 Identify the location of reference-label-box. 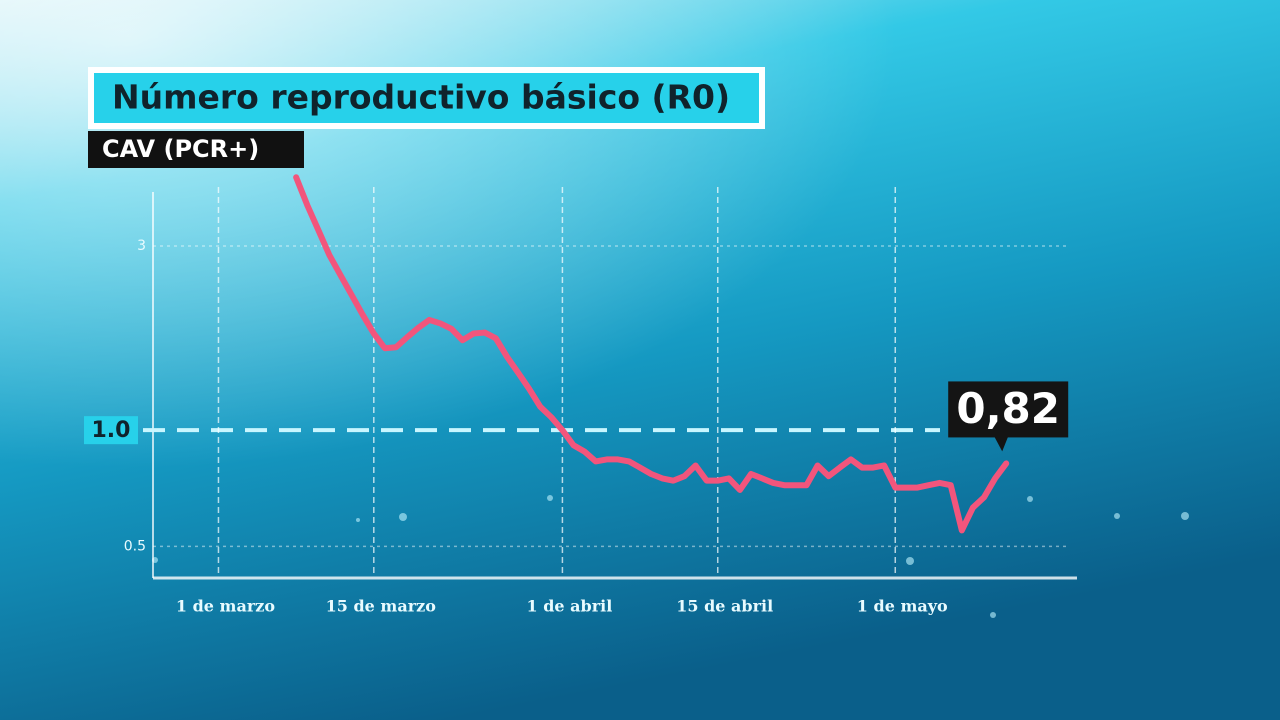
(111, 430).